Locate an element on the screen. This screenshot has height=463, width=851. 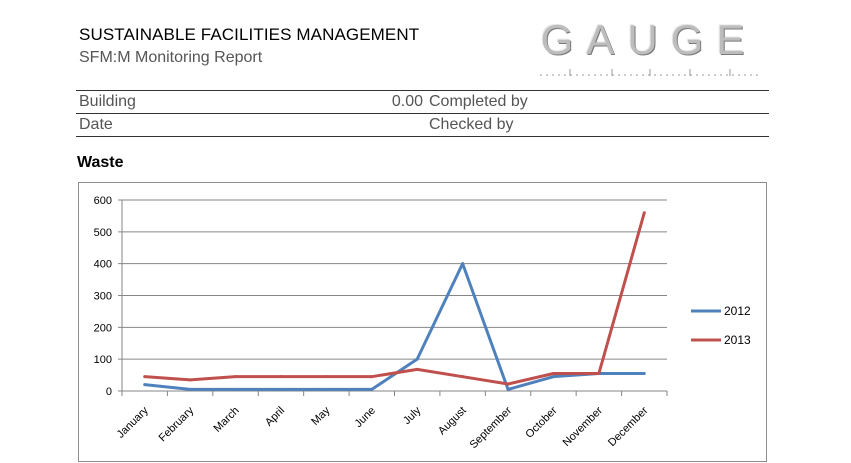
x-tick-label: January is located at coordinates (133, 422).